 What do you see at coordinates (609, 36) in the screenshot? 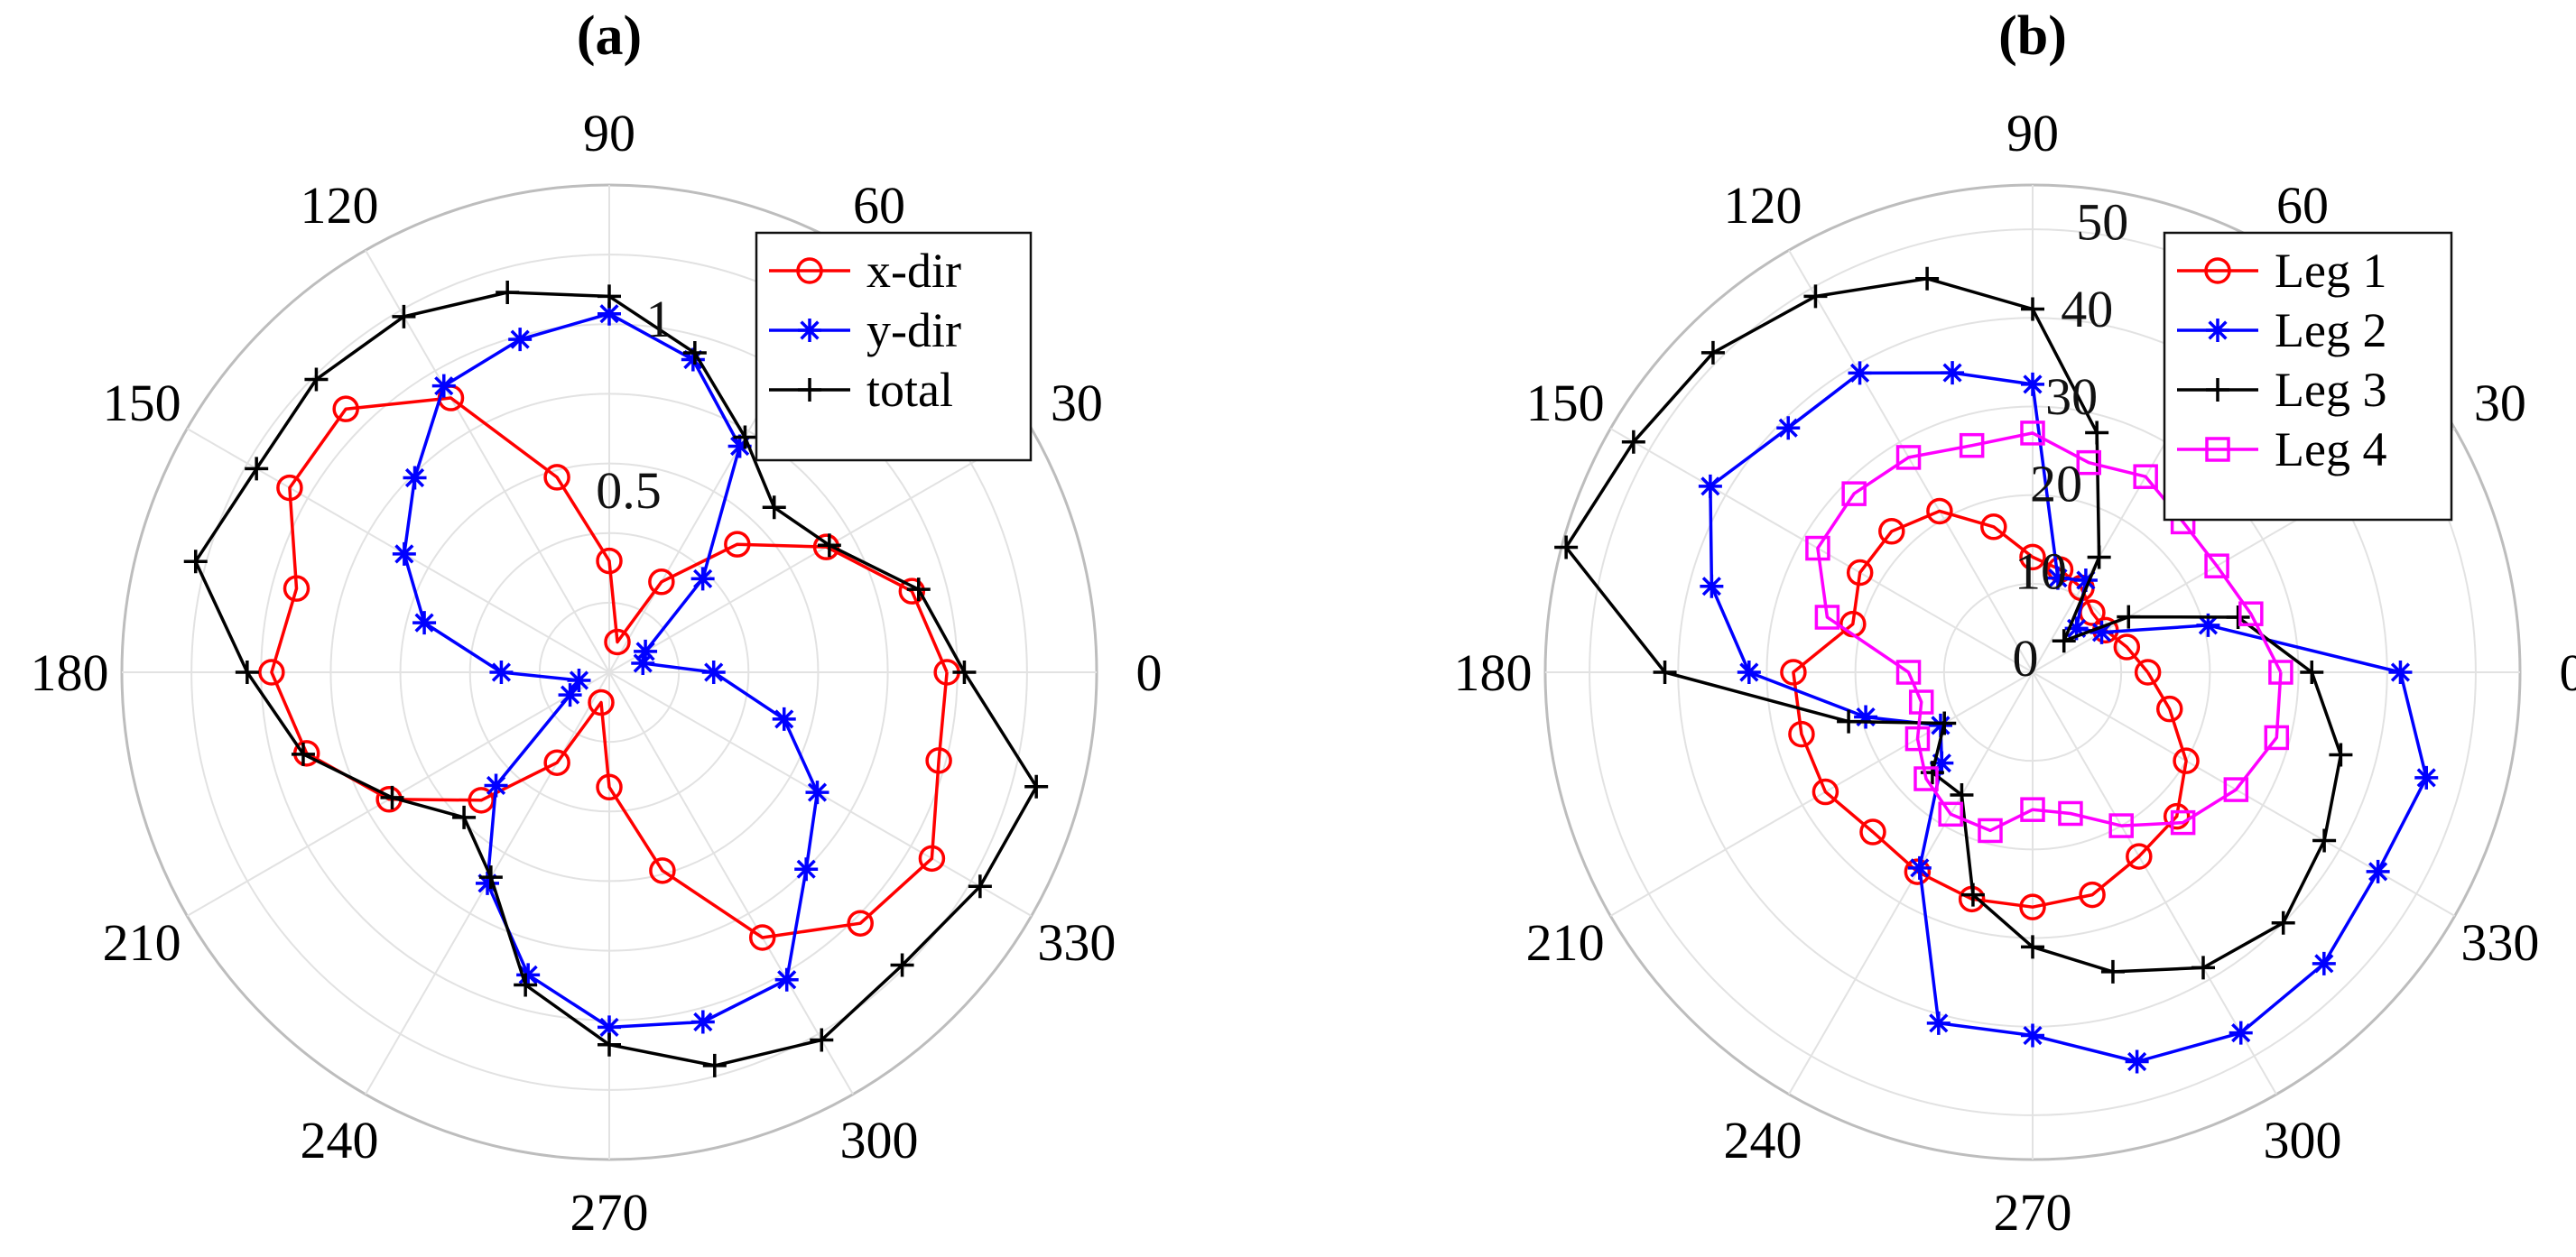
I see `panel-title-a: (a)` at bounding box center [609, 36].